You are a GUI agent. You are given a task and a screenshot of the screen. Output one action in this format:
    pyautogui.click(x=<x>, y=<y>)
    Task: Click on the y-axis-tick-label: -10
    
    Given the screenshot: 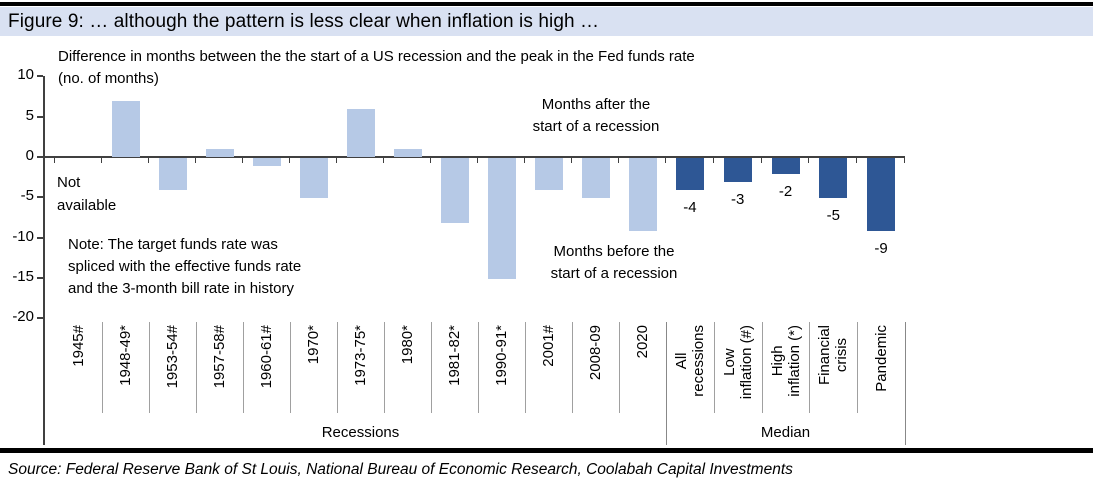 What is the action you would take?
    pyautogui.click(x=23, y=236)
    